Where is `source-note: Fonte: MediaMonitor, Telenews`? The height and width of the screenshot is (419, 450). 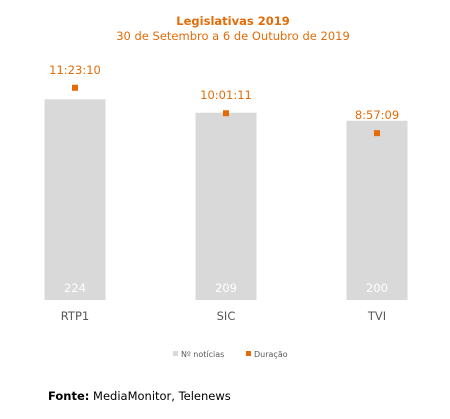
source-note: Fonte: MediaMonitor, Telenews is located at coordinates (139, 396).